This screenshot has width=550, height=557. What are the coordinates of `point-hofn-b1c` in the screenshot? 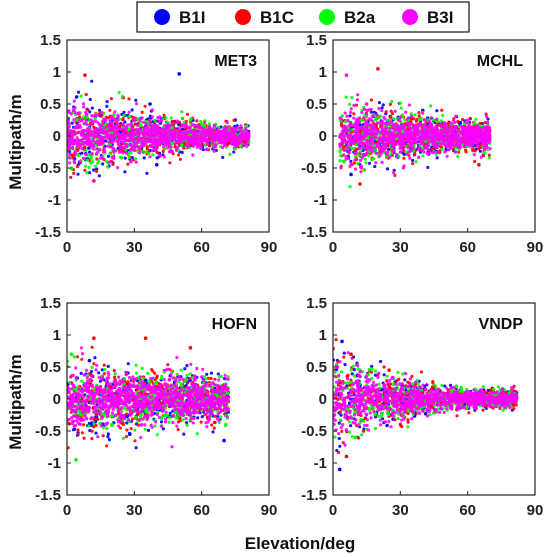 It's located at (69, 423).